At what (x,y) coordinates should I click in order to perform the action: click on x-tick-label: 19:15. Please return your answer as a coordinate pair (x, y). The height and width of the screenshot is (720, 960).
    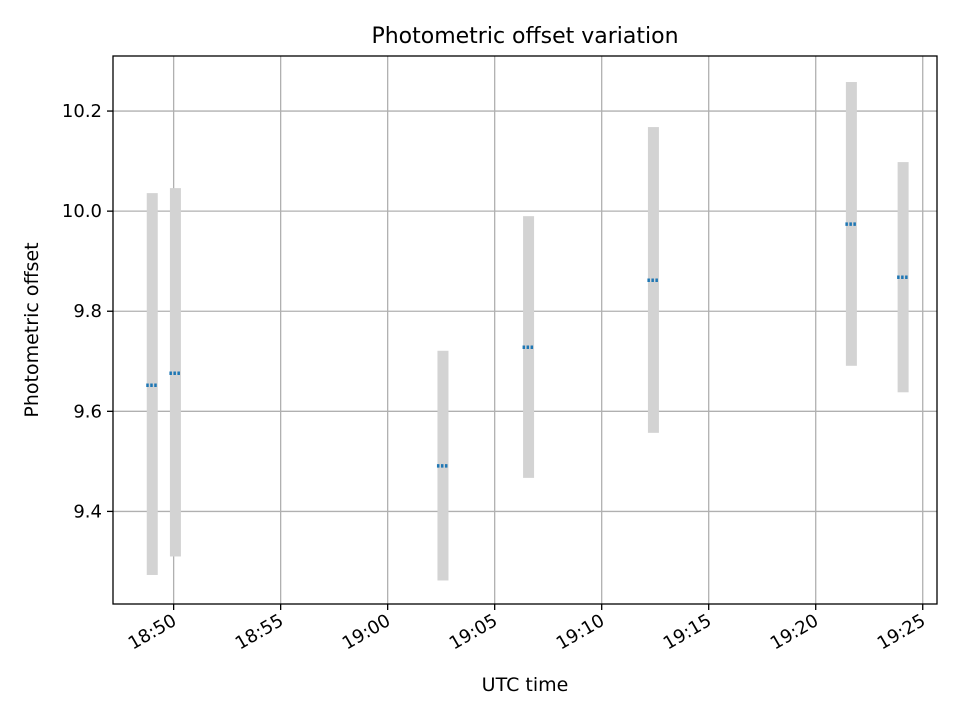
    Looking at the image, I should click on (687, 632).